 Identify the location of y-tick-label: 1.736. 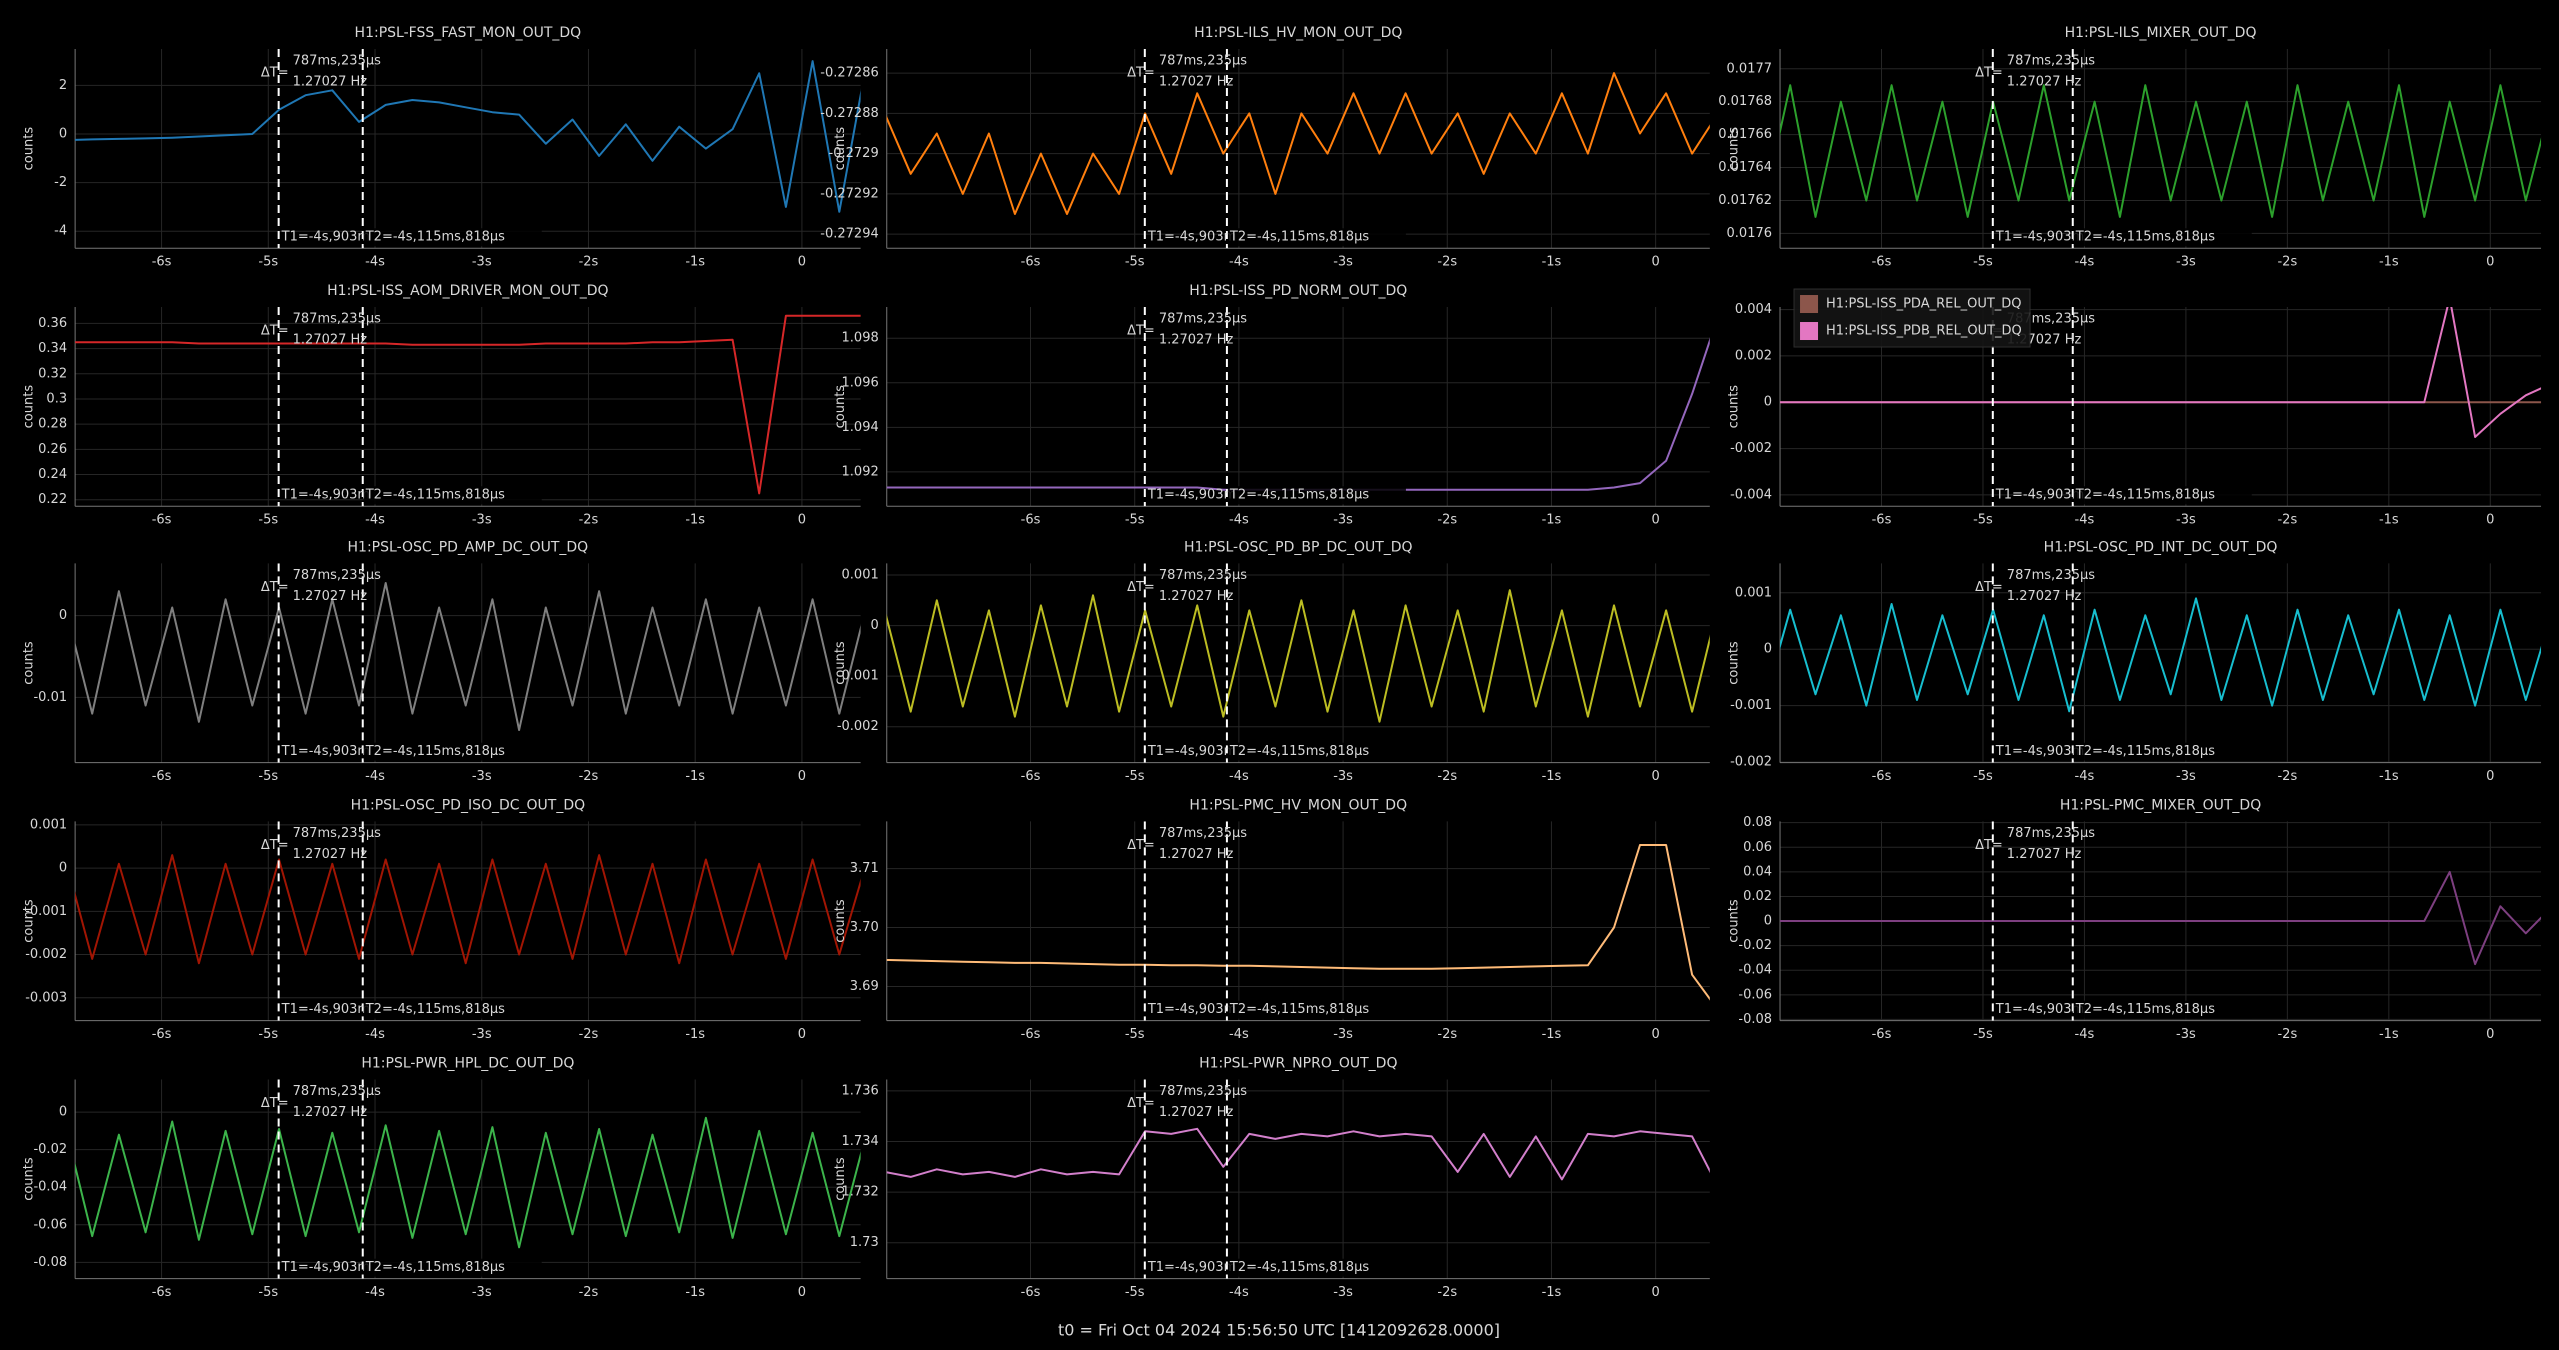
(860, 1090).